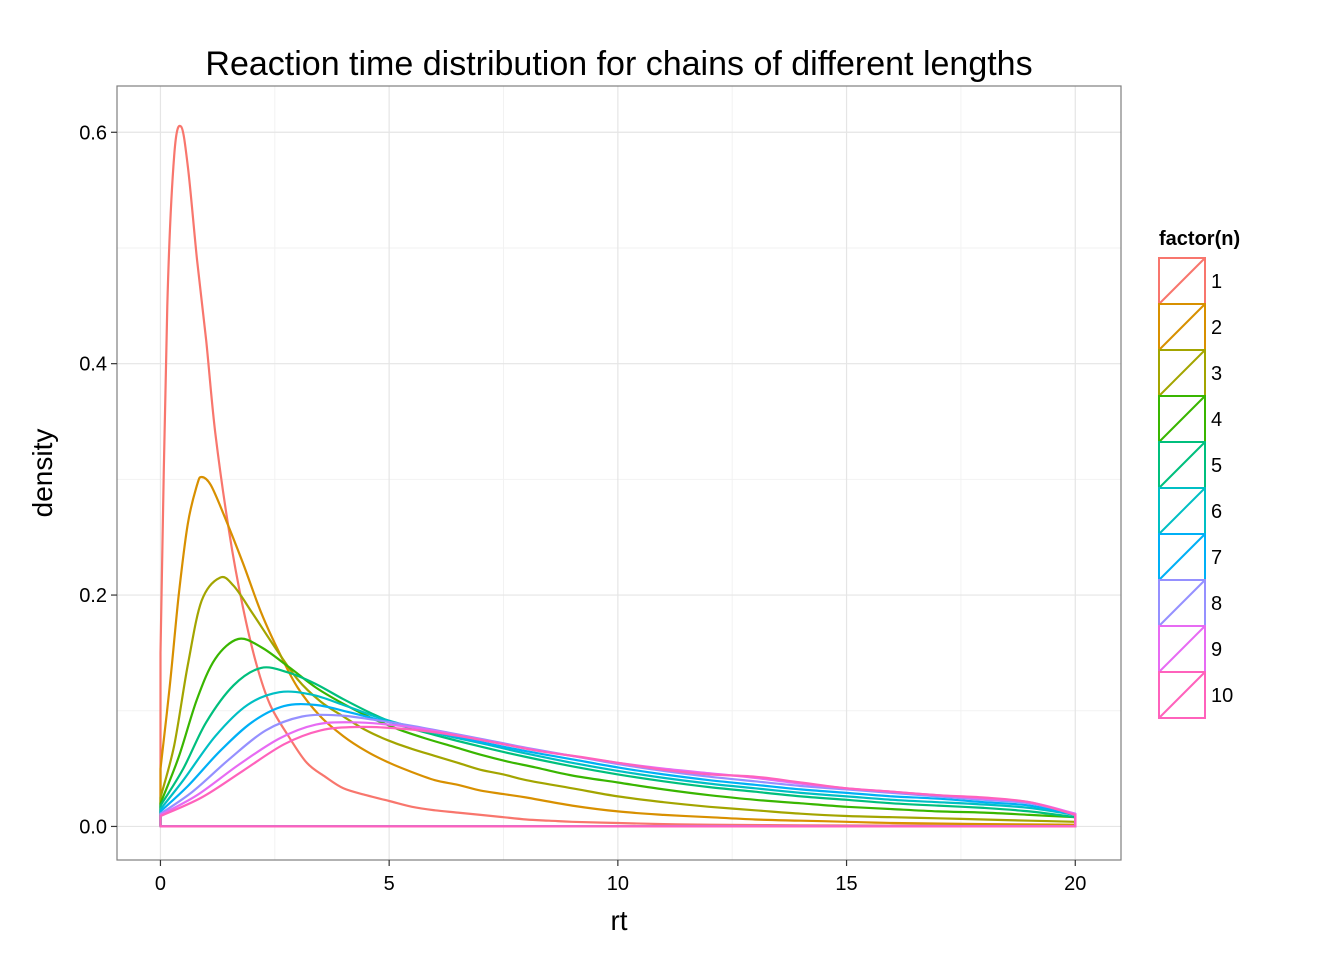 The width and height of the screenshot is (1344, 960). What do you see at coordinates (1216, 328) in the screenshot?
I see `legend-label: 2` at bounding box center [1216, 328].